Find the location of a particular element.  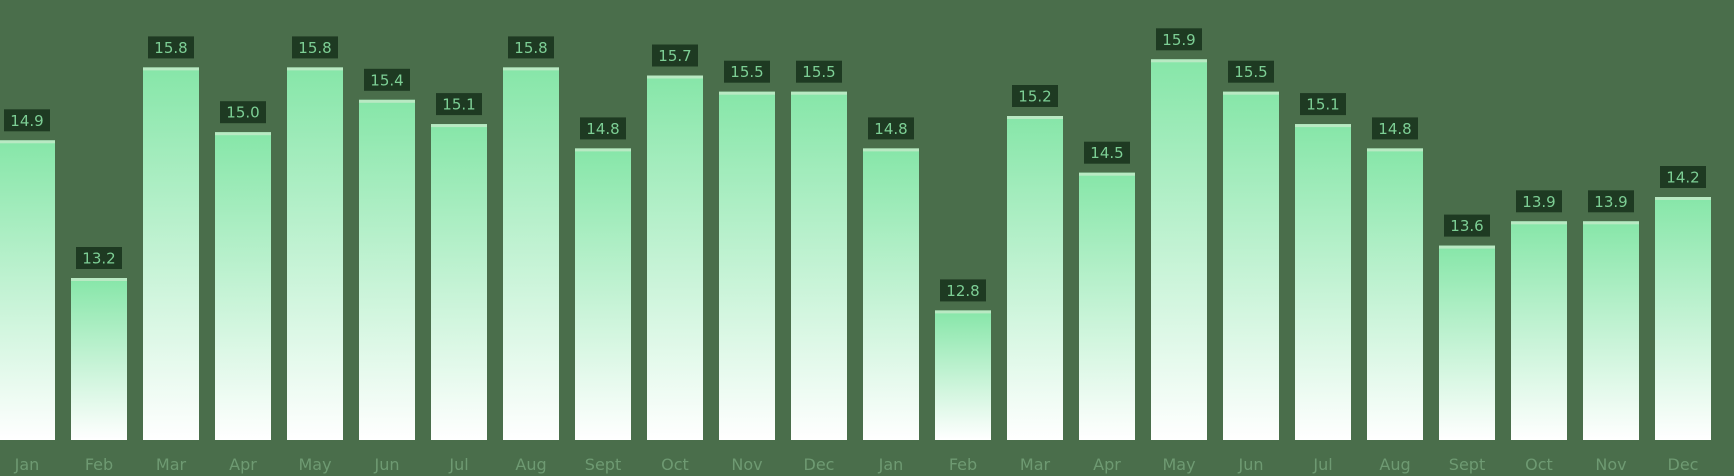

x-tick-label: Jan is located at coordinates (891, 464).